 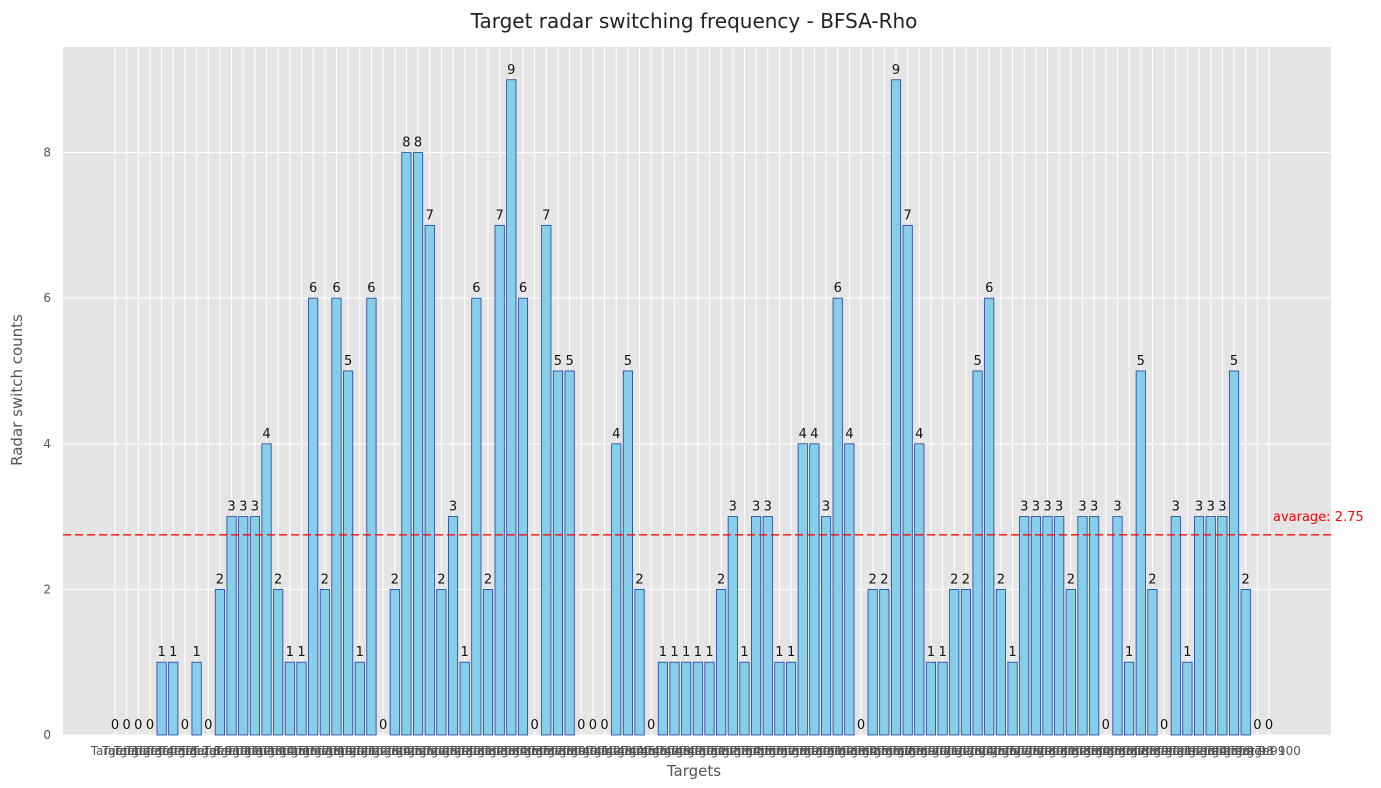 I want to click on x-tick-label-48: Target 48, so click(x=662, y=751).